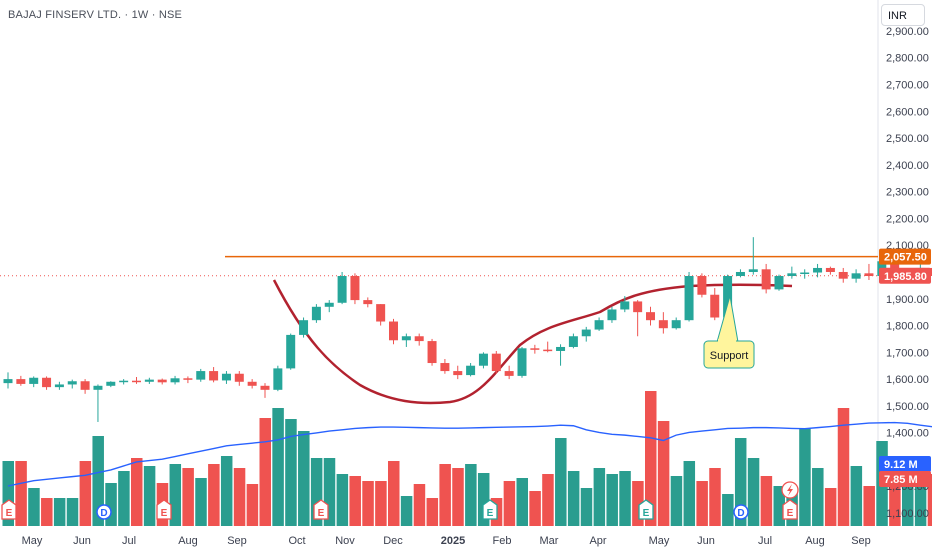 The width and height of the screenshot is (932, 550). I want to click on price-tick-label: 1,400.00, so click(907, 434).